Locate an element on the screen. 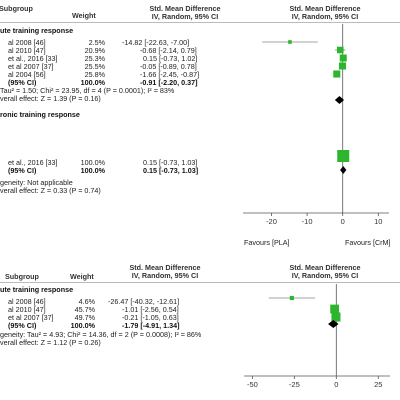 This screenshot has width=400, height=400. study-ci: 0.15 [-0.73, 1.02] is located at coordinates (170, 58).